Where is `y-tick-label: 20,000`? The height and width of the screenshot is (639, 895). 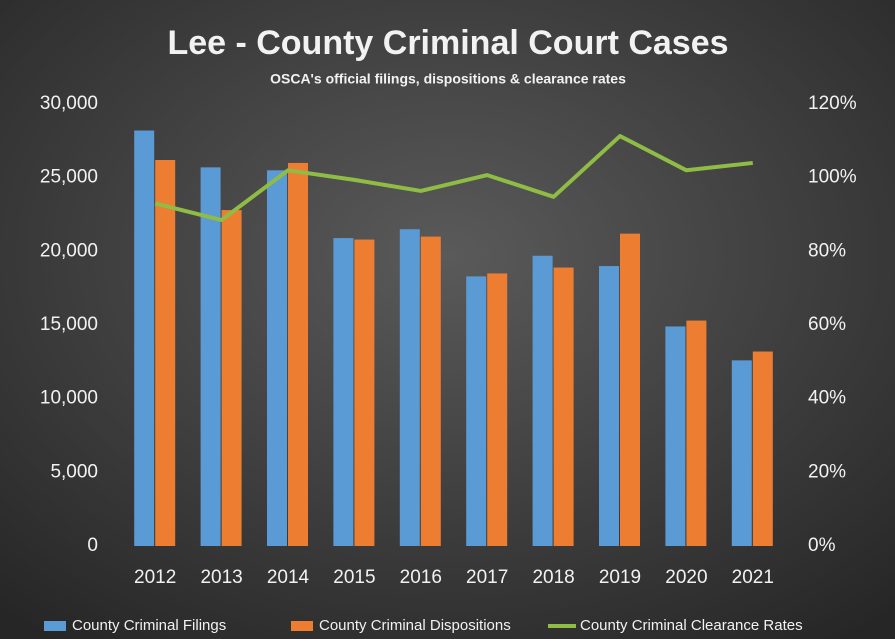 y-tick-label: 20,000 is located at coordinates (69, 250).